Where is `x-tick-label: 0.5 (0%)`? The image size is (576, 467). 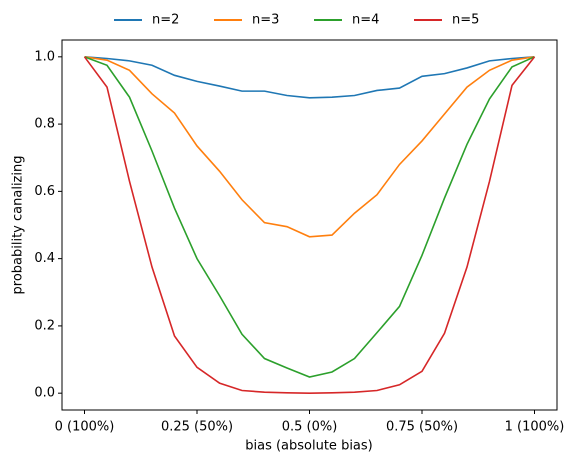 x-tick-label: 0.5 (0%) is located at coordinates (310, 427).